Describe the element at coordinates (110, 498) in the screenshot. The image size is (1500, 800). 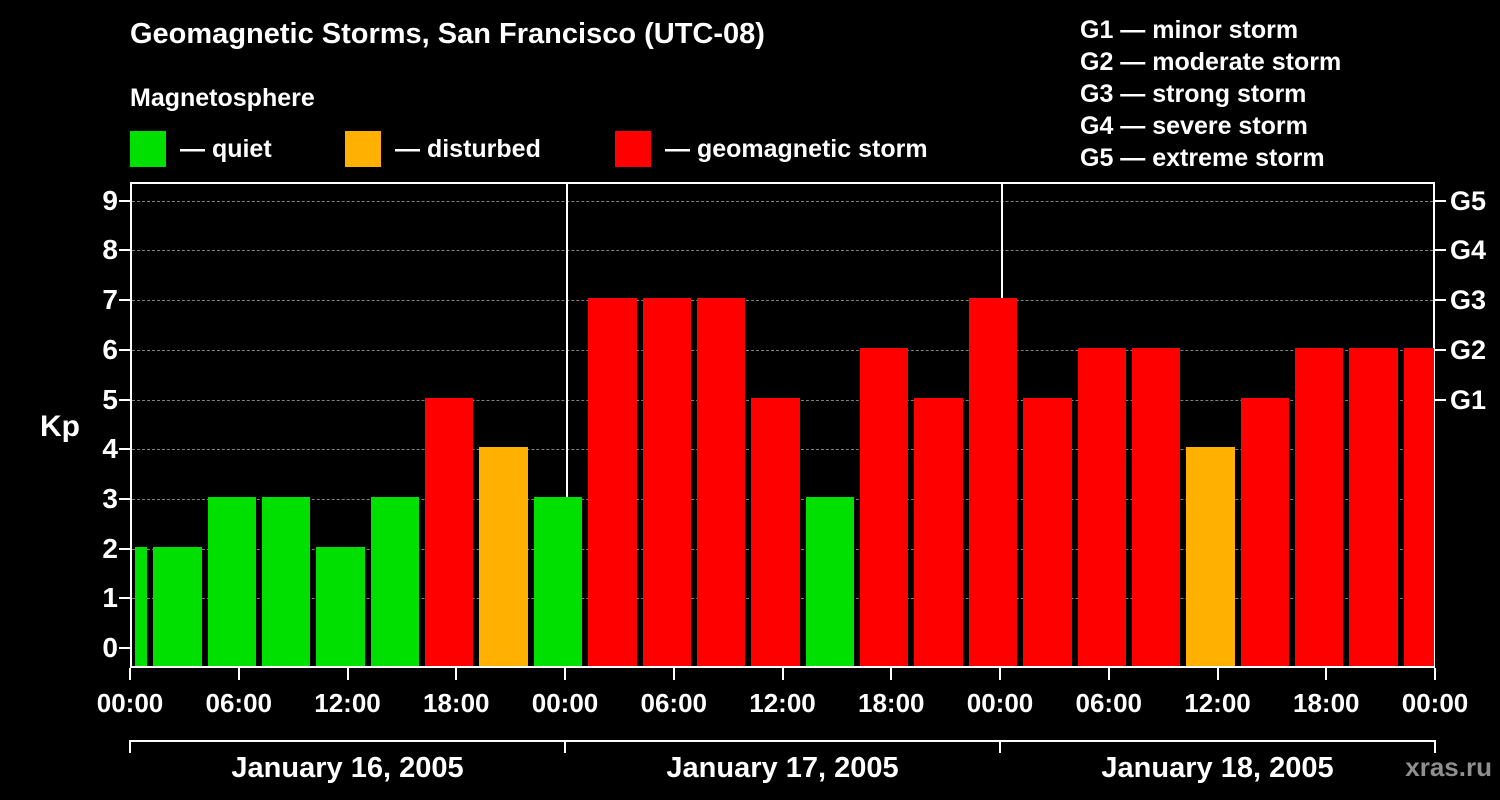
I see `y-axis-label: 3` at that location.